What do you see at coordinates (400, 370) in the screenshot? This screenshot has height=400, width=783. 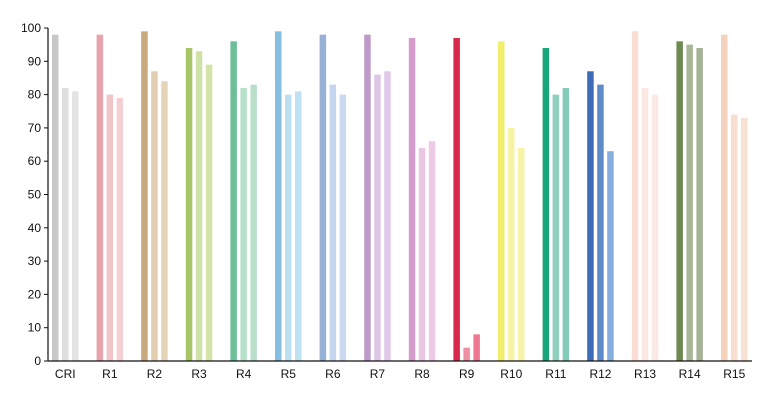 I see `x-axis: CRI R1 R2 R3 R4 R5 R6 R7 R8 R9 R10 R11 R12 R13 R14 R15` at bounding box center [400, 370].